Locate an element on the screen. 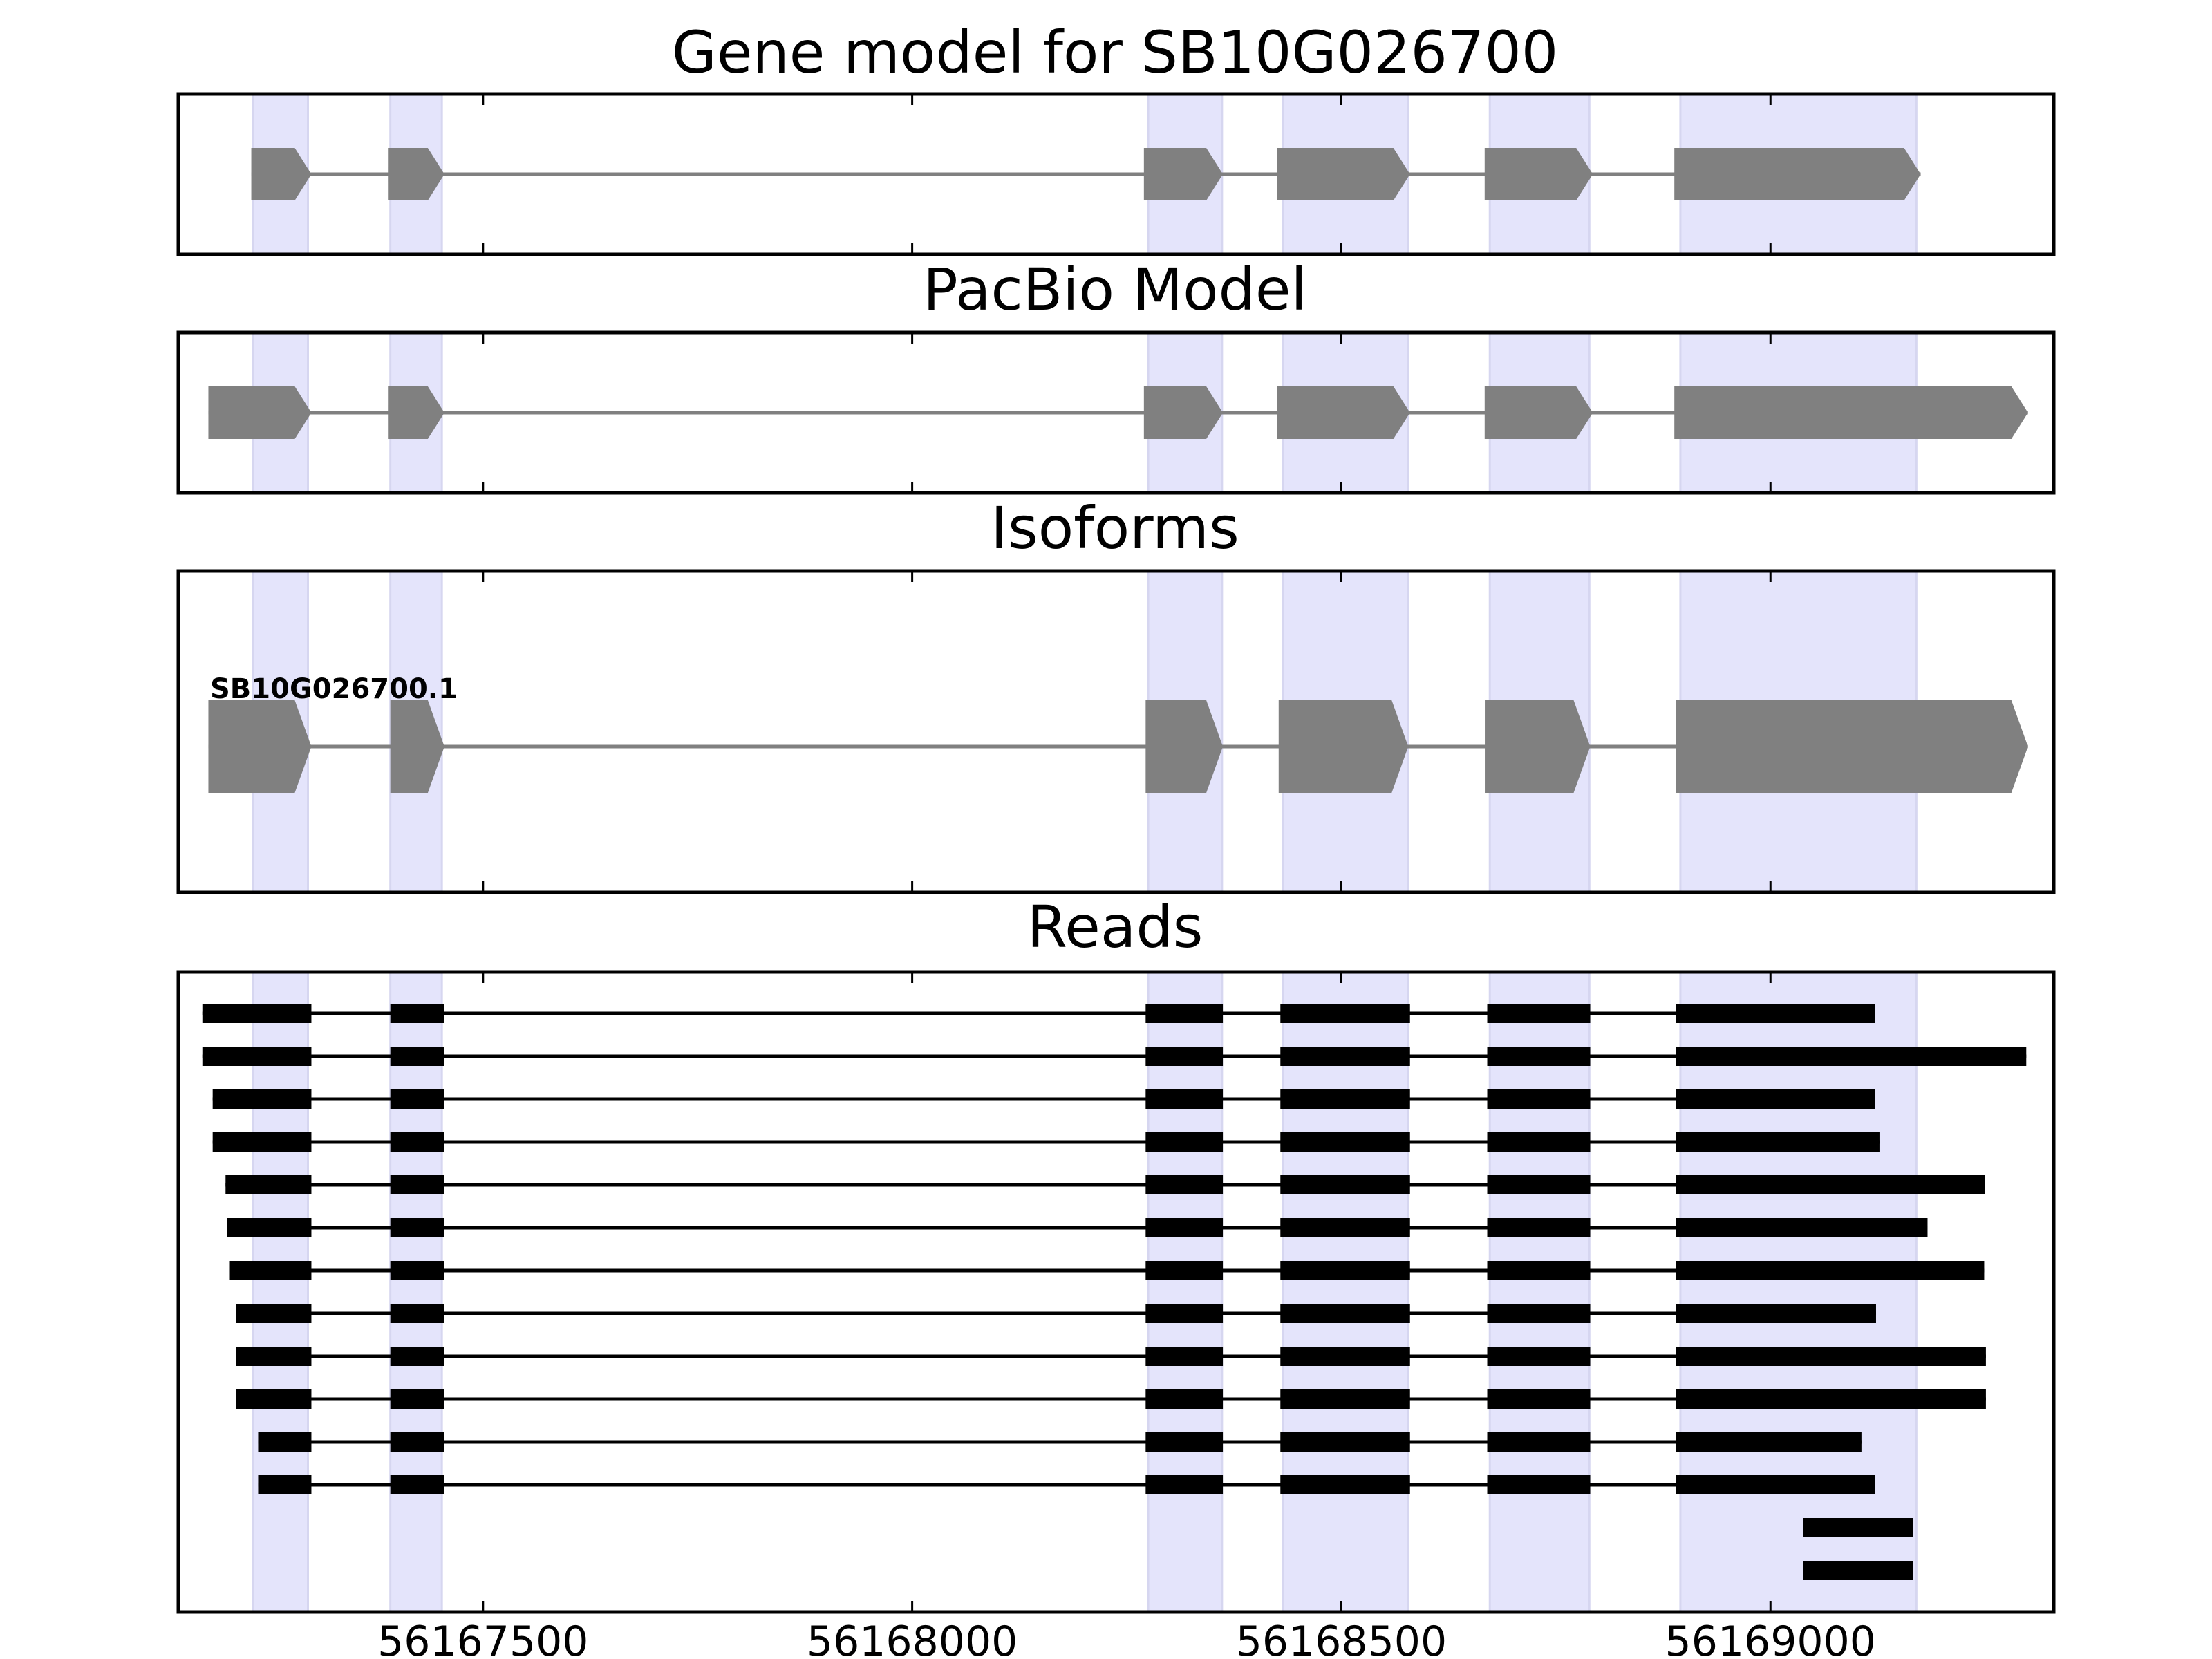 The width and height of the screenshot is (2212, 1659). exon-highlight-layer is located at coordinates (1085, 732).